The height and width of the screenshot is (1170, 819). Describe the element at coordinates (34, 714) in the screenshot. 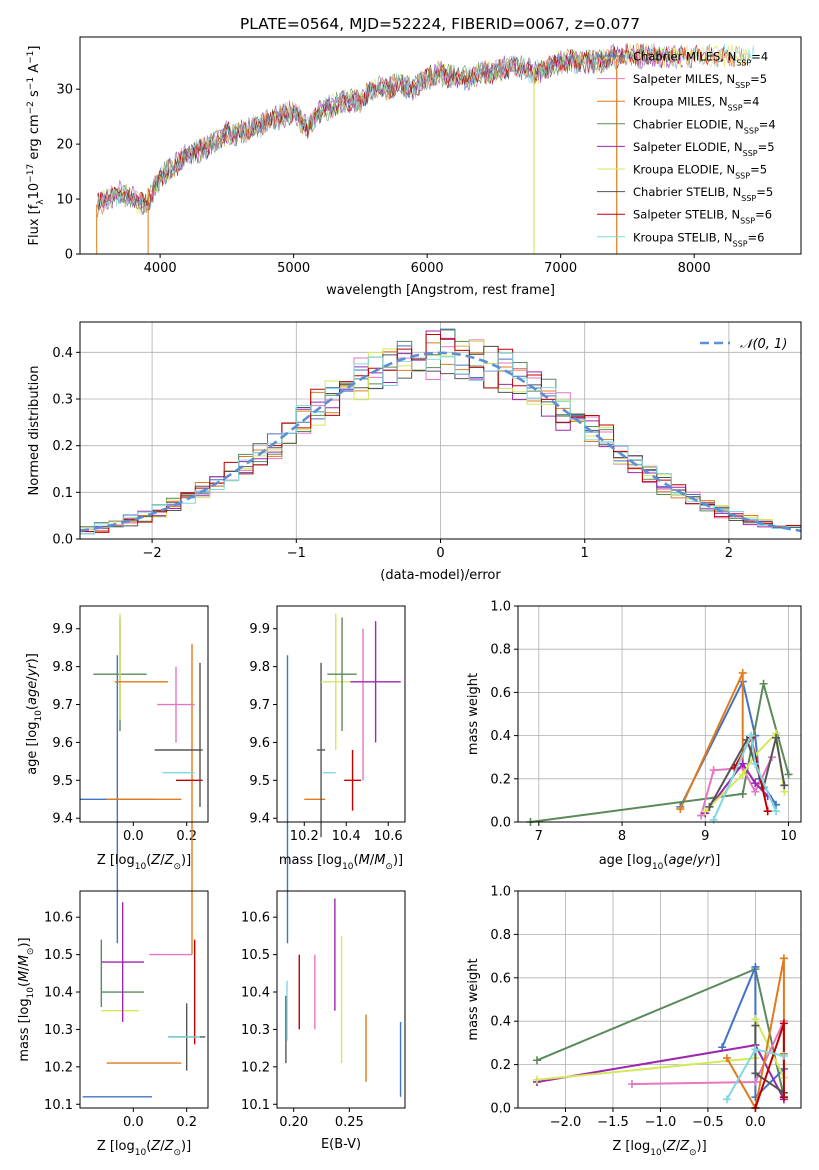

I see `y-axis-label: age [log10(age/yr)]` at that location.